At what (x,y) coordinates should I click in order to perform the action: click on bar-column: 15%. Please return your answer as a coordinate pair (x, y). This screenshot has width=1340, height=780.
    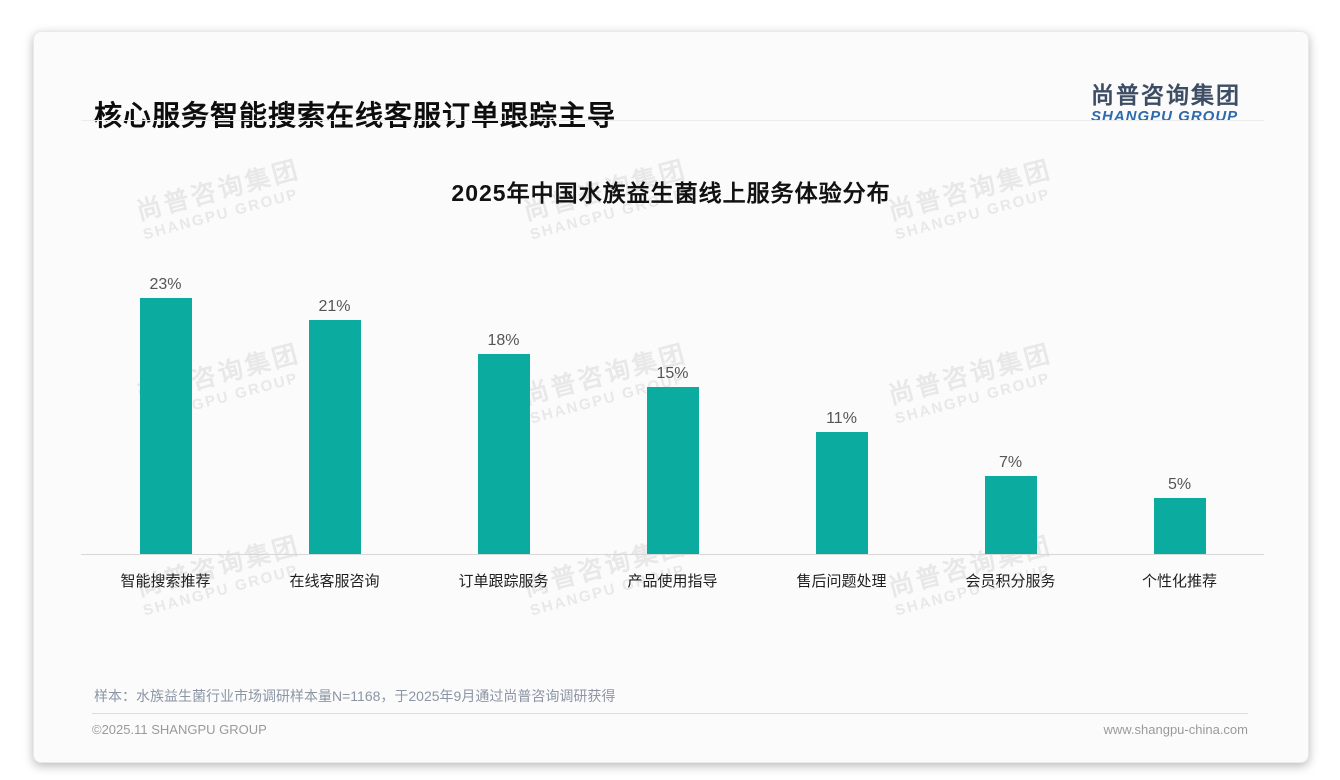
    Looking at the image, I should click on (672, 408).